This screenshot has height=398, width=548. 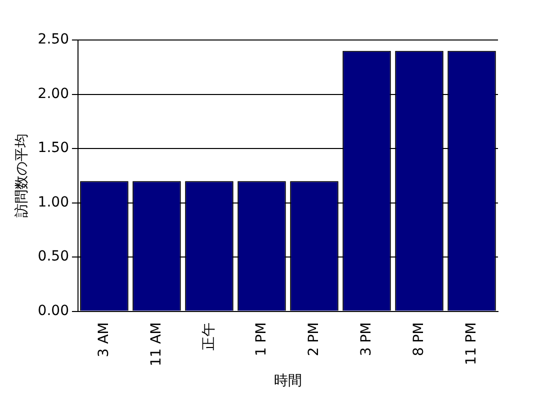 I want to click on x-tick-label: 1 PM, so click(x=261, y=339).